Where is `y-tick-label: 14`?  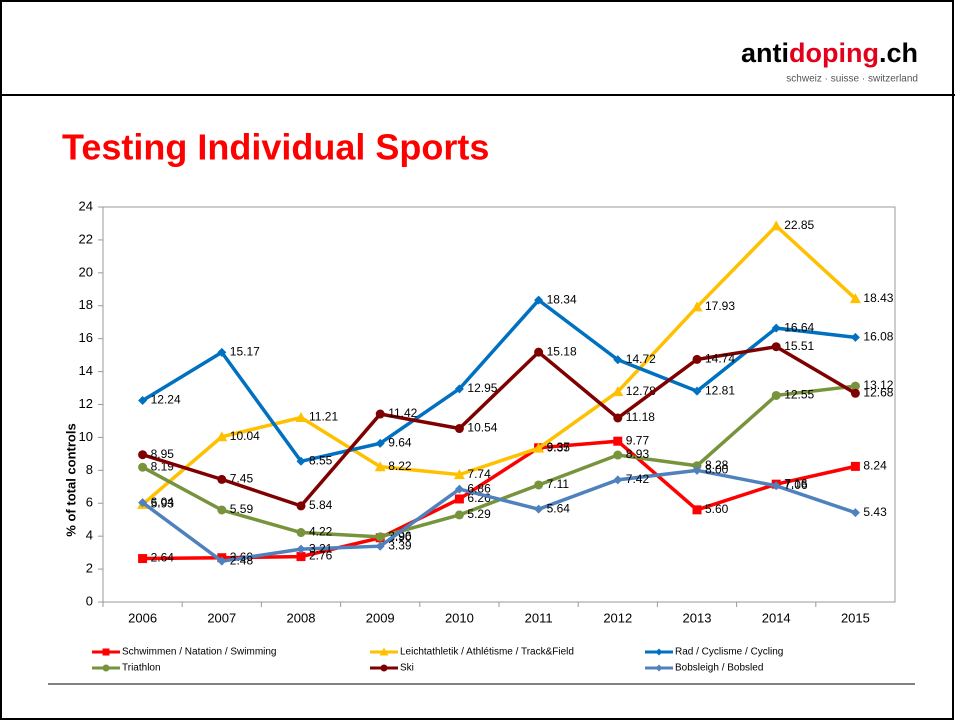
y-tick-label: 14 is located at coordinates (86, 370).